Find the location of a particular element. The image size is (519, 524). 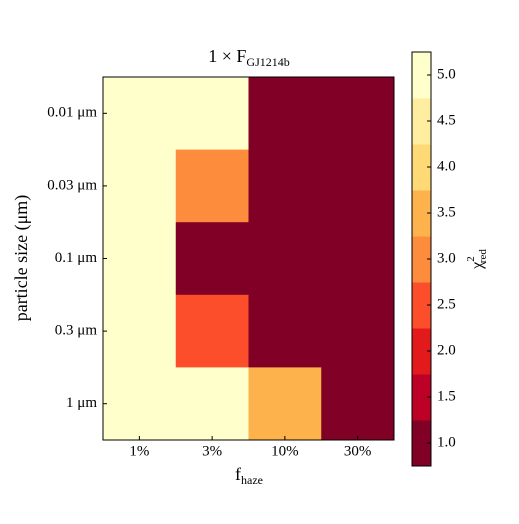

colorbar-tick-label: 2.5 is located at coordinates (446, 304).